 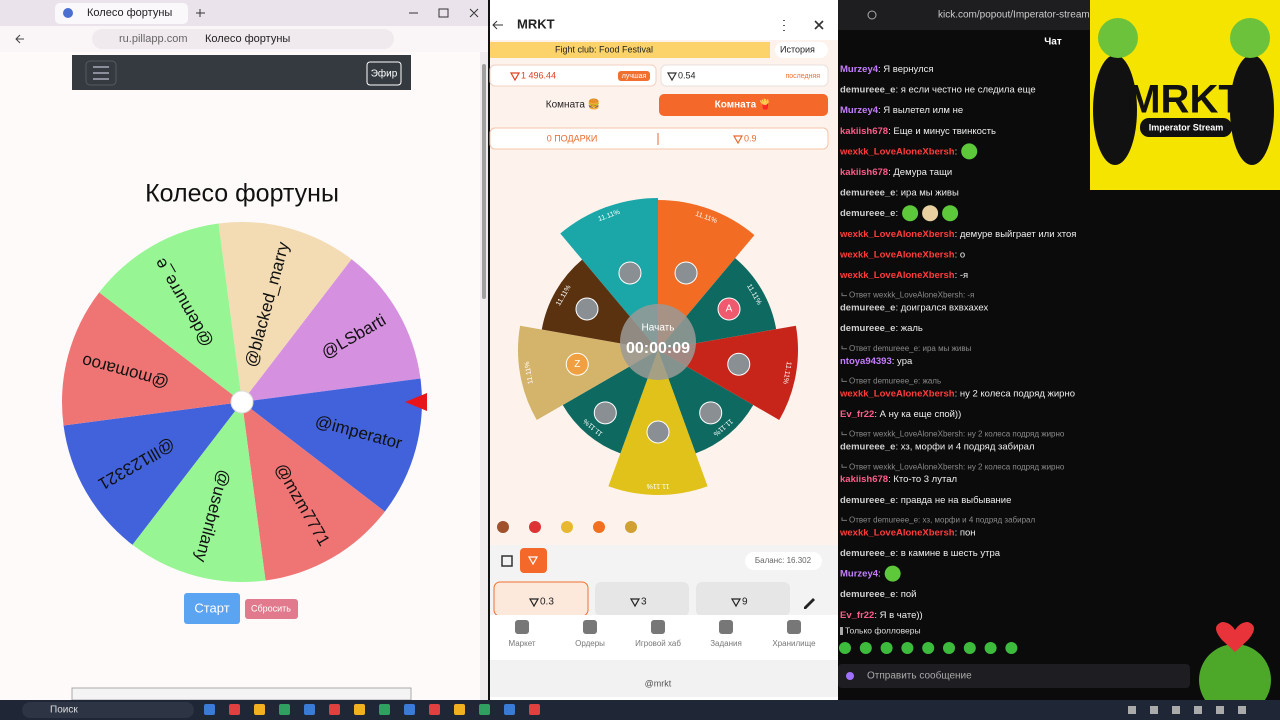 What do you see at coordinates (644, 602) in the screenshot?
I see `bet-value: 3` at bounding box center [644, 602].